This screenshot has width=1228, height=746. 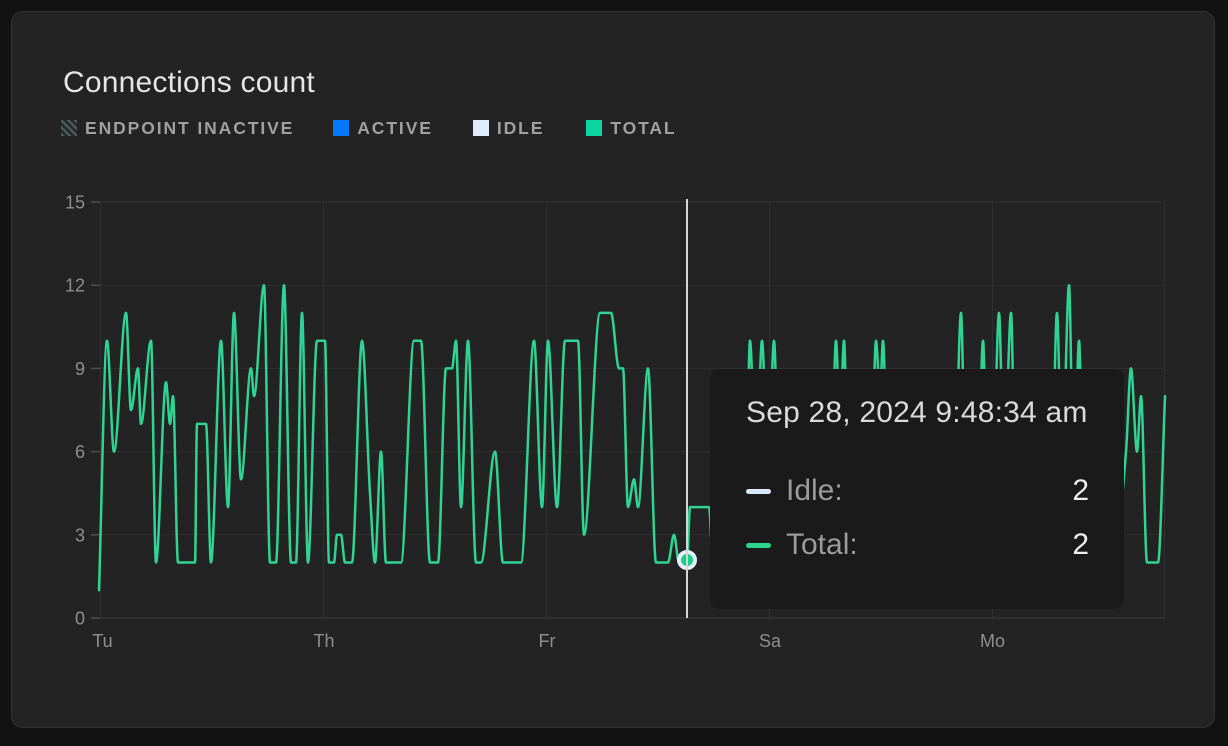 I want to click on svg-text: Fr, so click(x=547, y=641).